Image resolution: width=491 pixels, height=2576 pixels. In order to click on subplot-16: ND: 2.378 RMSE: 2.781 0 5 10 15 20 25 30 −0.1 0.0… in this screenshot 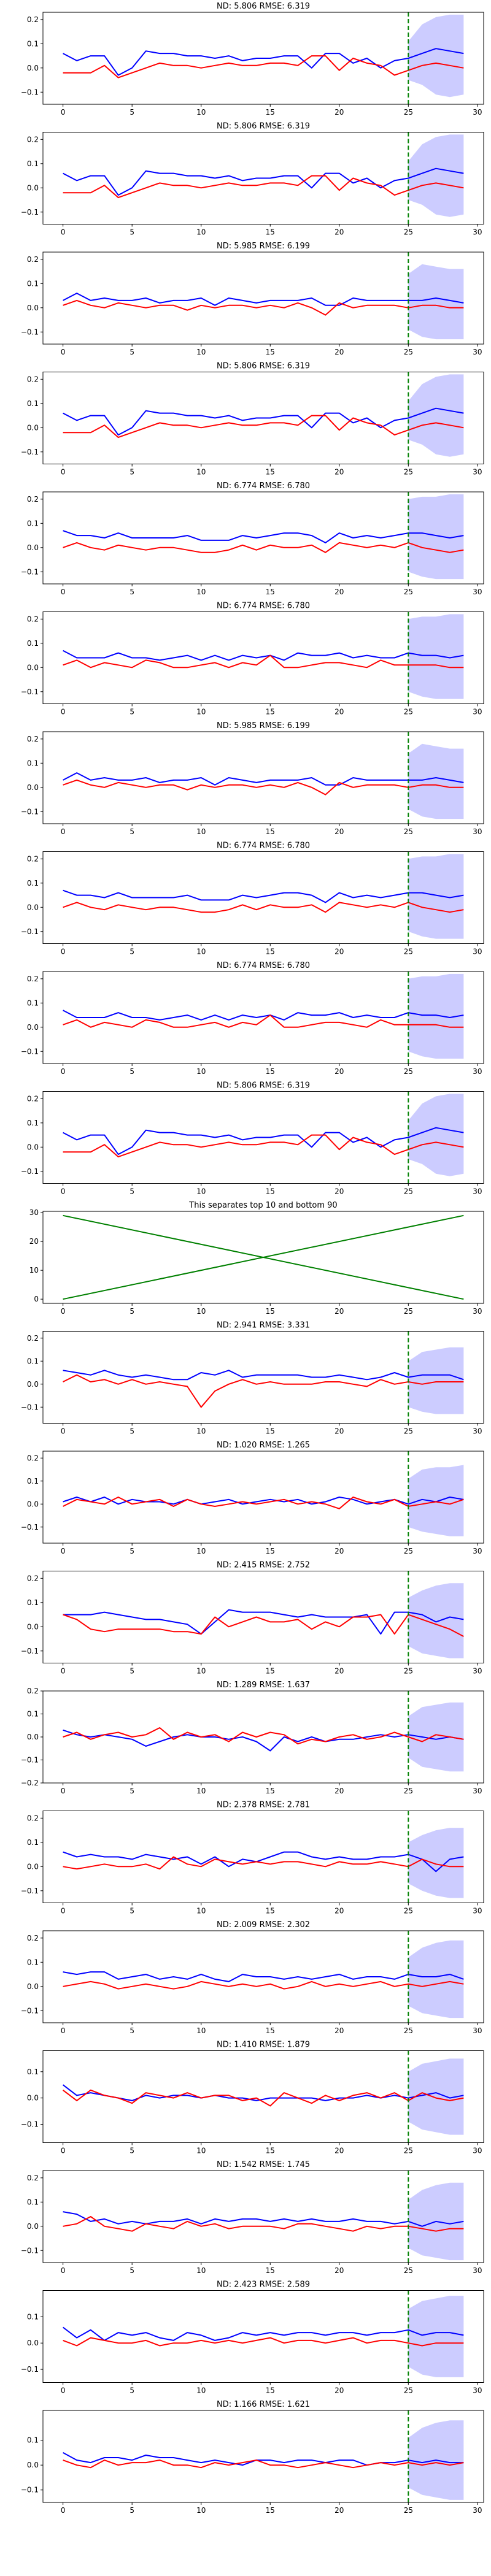, I will do `click(252, 1858)`.